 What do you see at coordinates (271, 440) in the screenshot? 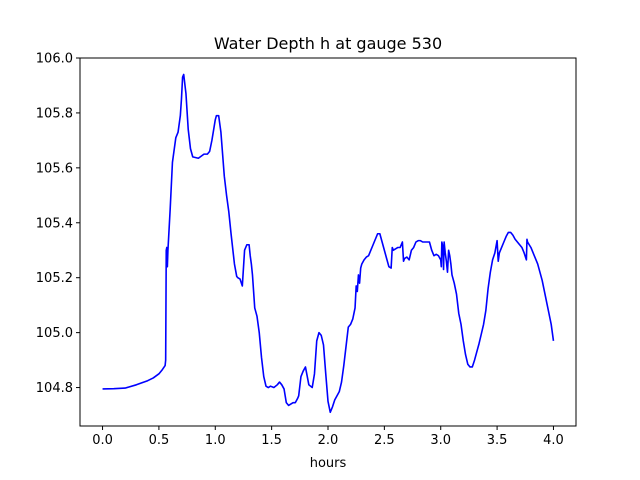
I see `x-tick-label: 1.5` at bounding box center [271, 440].